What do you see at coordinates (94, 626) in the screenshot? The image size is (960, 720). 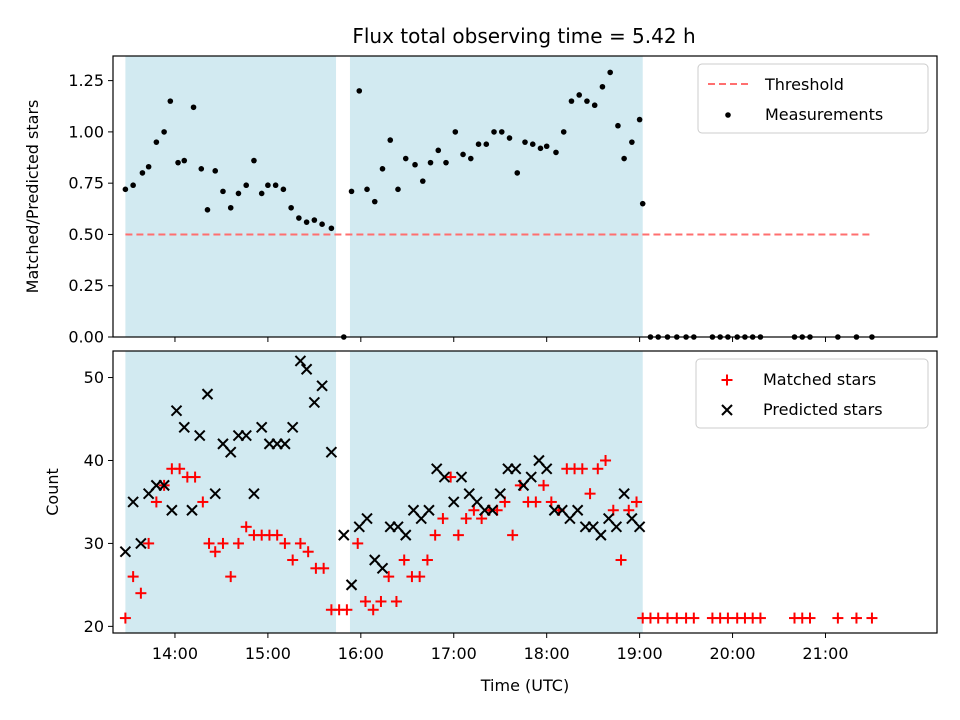 I see `y-tick-label: 20` at bounding box center [94, 626].